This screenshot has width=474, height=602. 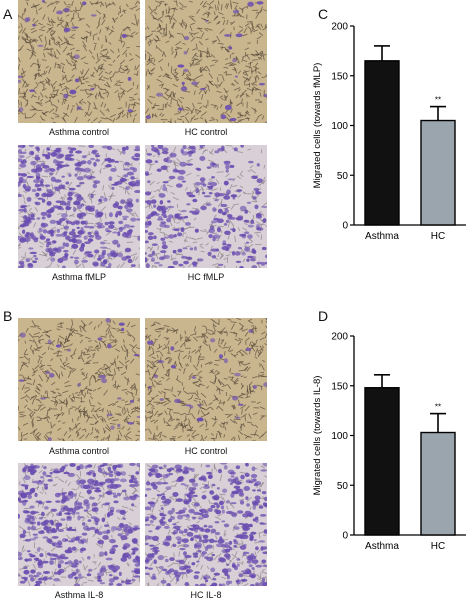 I want to click on chart-c-ytick-label: 150, so click(x=339, y=76).